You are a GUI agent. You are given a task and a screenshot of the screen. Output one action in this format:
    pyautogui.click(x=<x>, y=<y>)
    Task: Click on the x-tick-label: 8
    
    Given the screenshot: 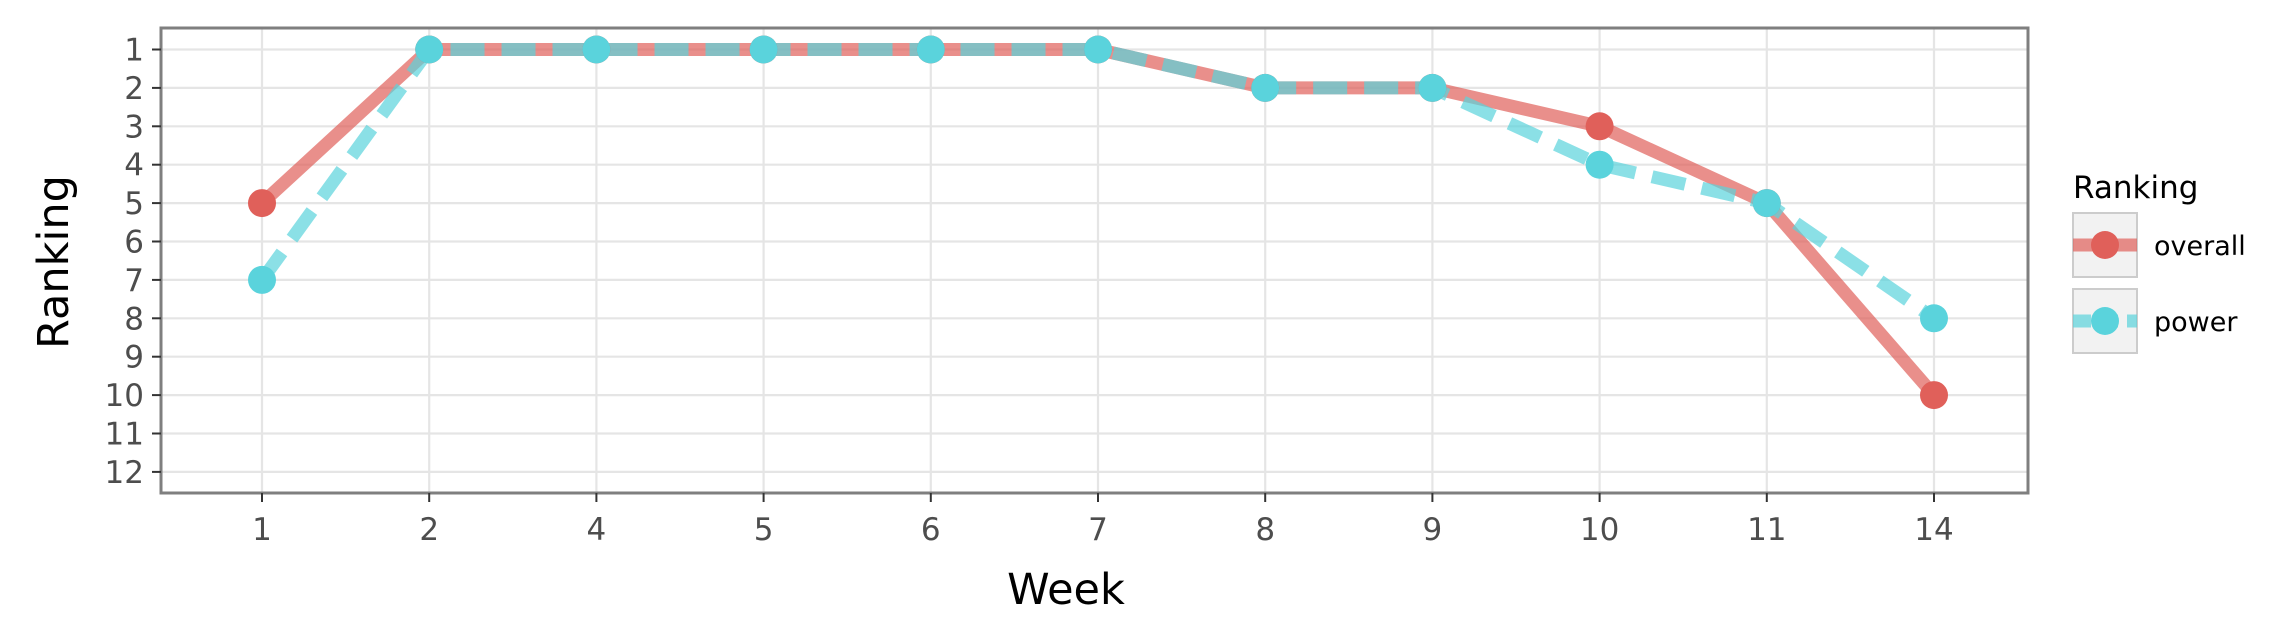 What is the action you would take?
    pyautogui.click(x=1265, y=530)
    